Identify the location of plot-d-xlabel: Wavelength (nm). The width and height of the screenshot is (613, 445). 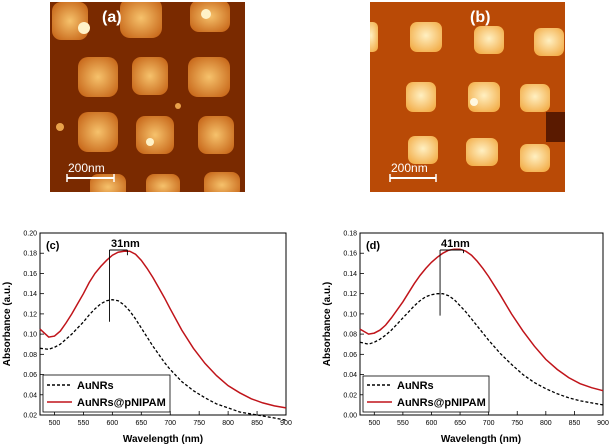
(481, 439).